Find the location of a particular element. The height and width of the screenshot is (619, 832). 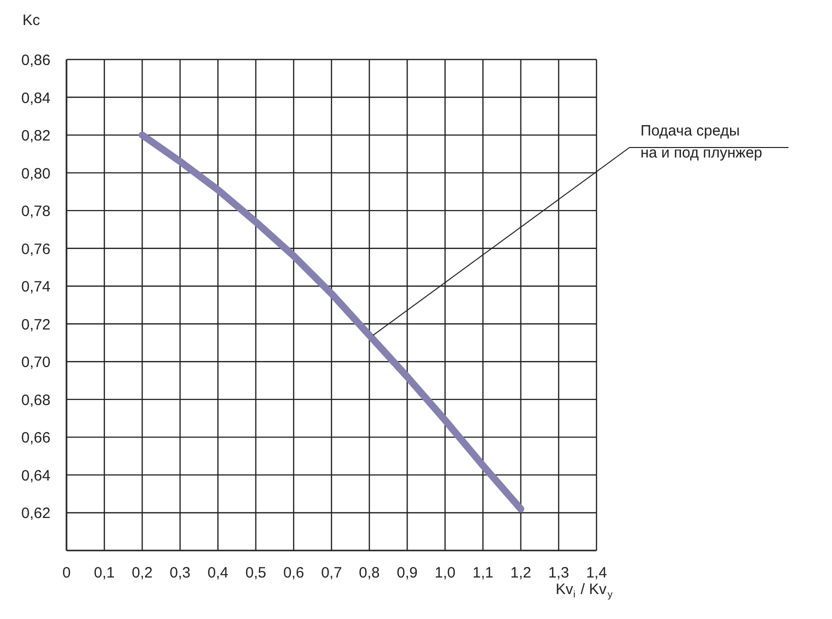

x-tick-label: 0,6 is located at coordinates (293, 573).